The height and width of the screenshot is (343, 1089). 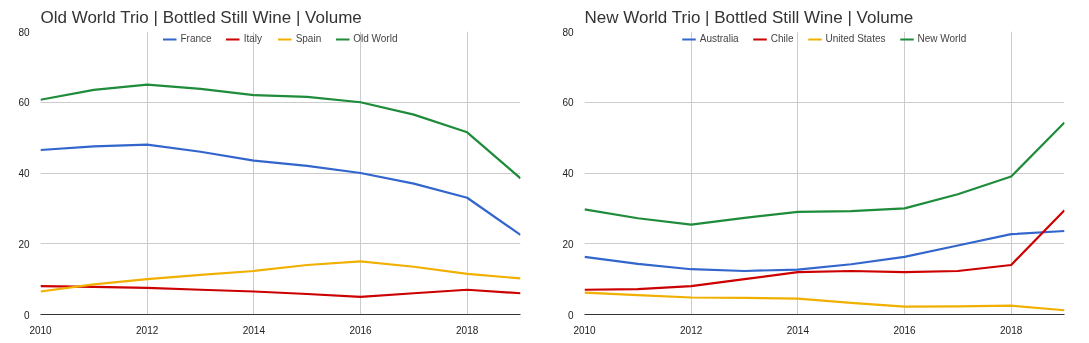 What do you see at coordinates (855, 38) in the screenshot?
I see `legend-label: United States` at bounding box center [855, 38].